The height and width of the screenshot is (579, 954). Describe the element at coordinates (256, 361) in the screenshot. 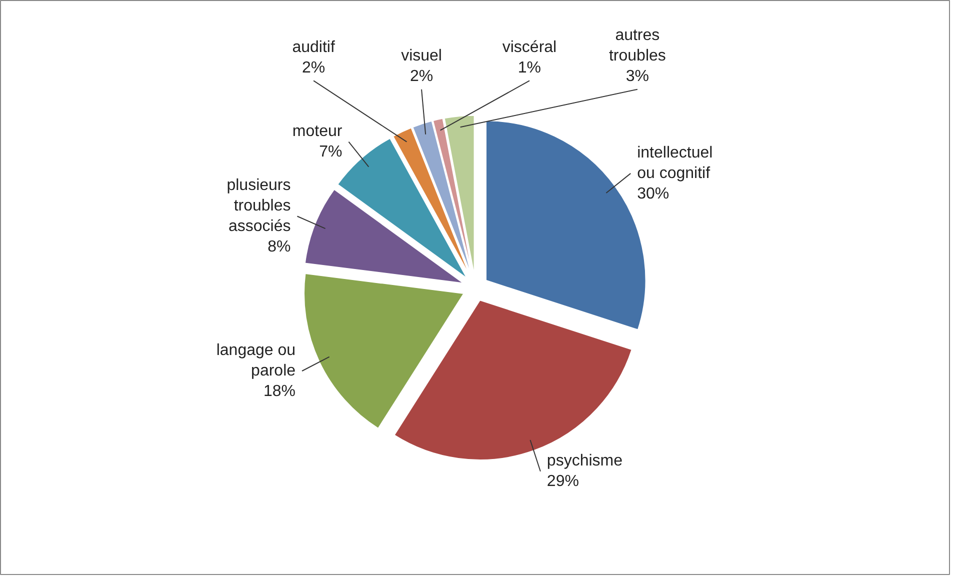

I see `slice-label: langage ou parole` at that location.